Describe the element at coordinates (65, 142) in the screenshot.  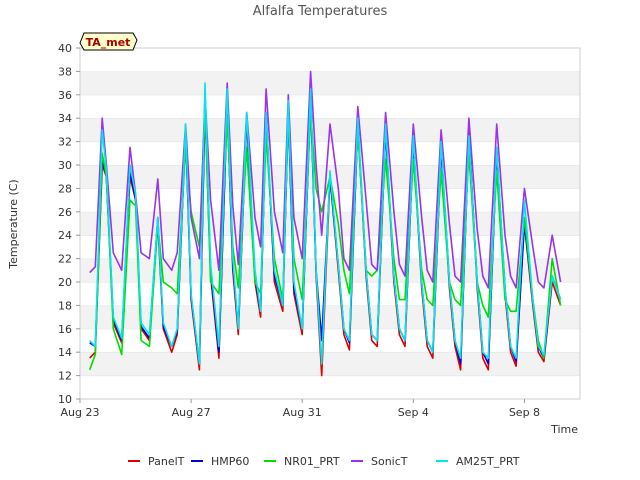
I see `y-tick-label: 32` at that location.